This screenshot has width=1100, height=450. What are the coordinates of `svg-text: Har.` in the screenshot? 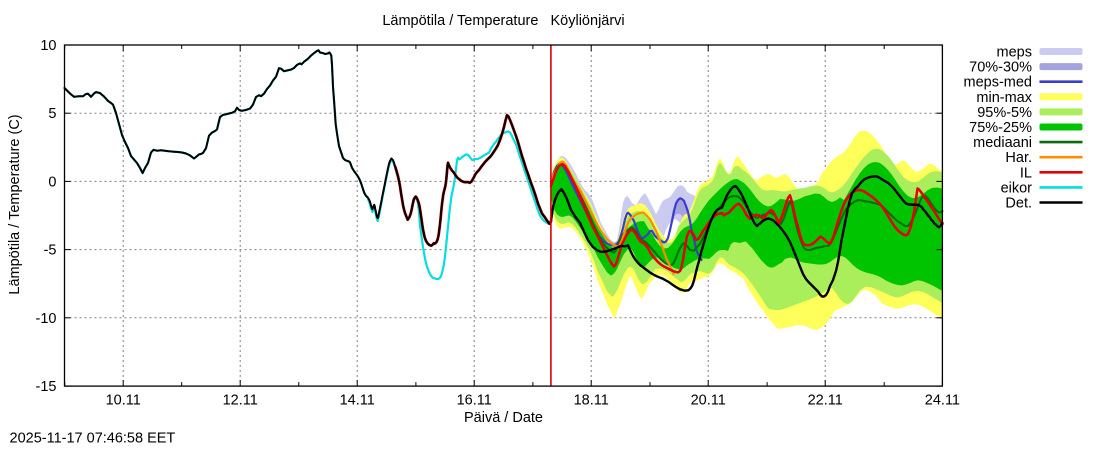 It's located at (1018, 158).